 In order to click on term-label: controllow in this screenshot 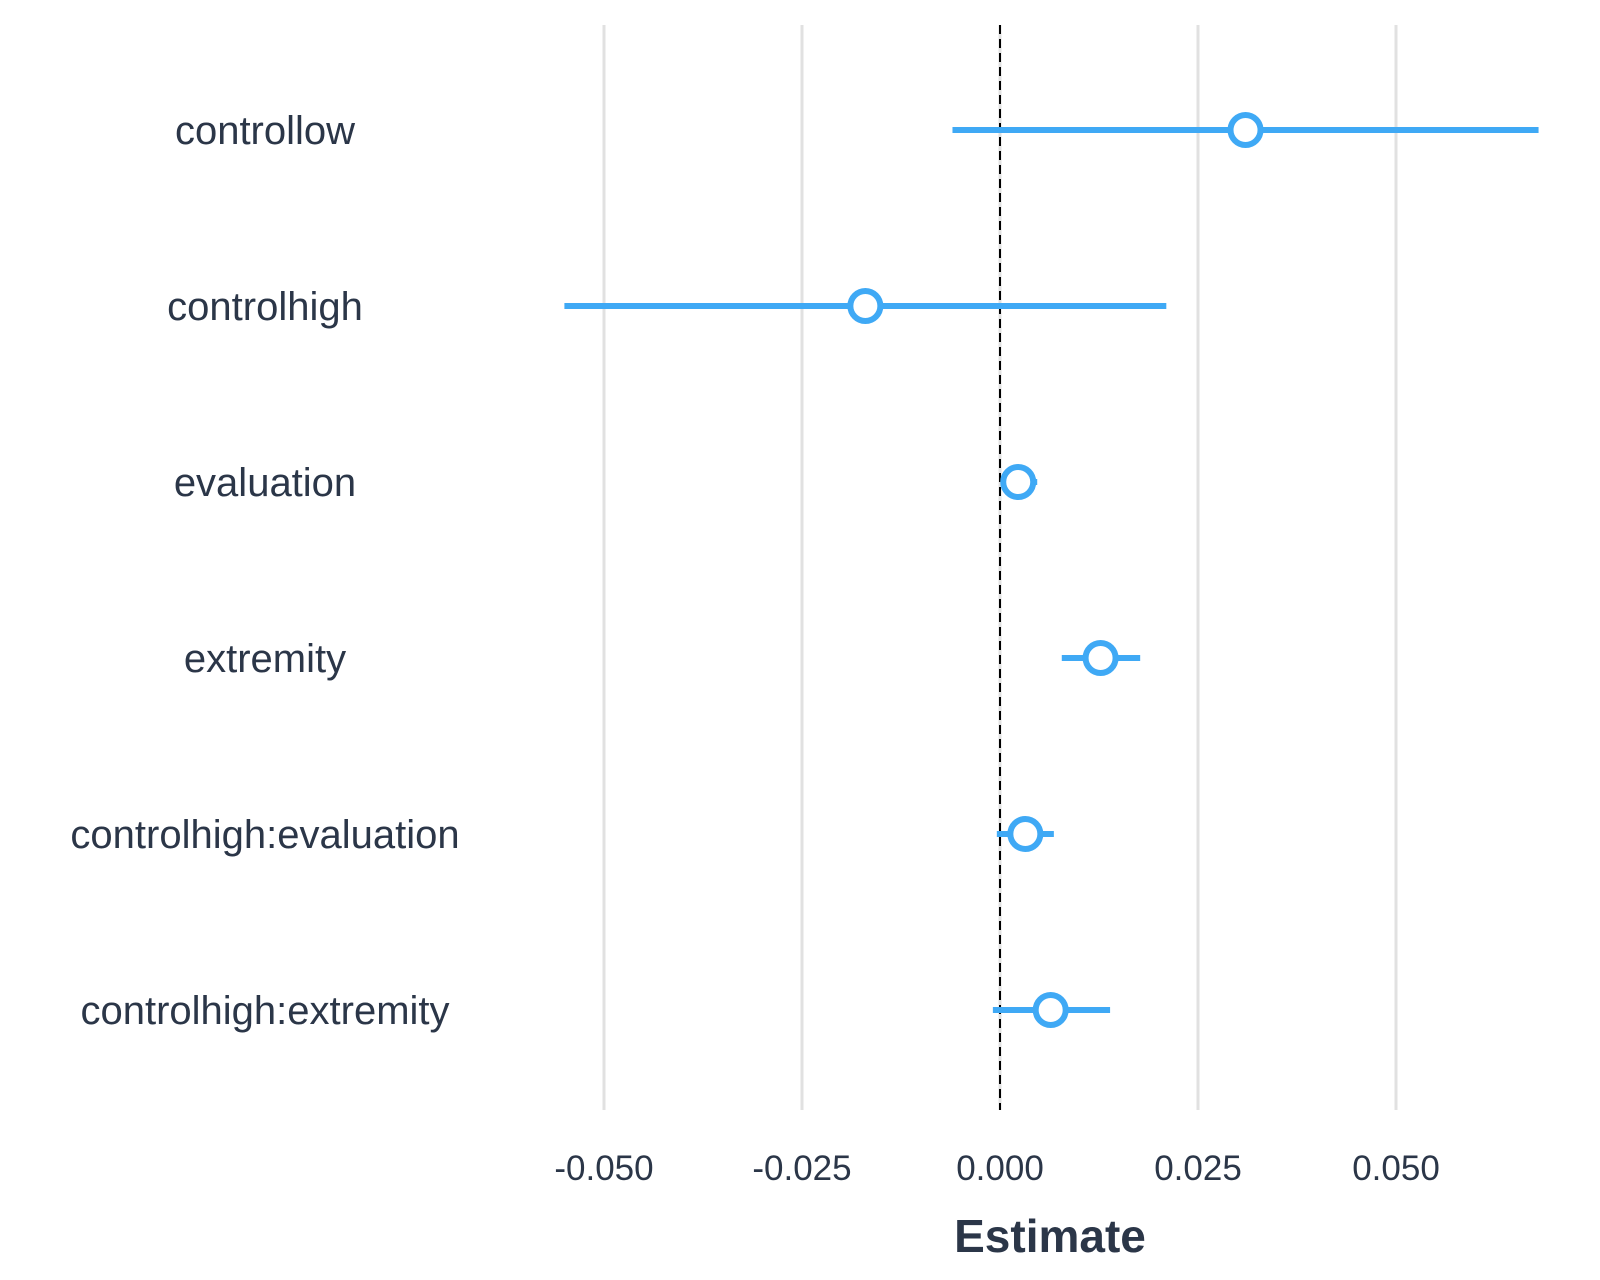, I will do `click(265, 131)`.